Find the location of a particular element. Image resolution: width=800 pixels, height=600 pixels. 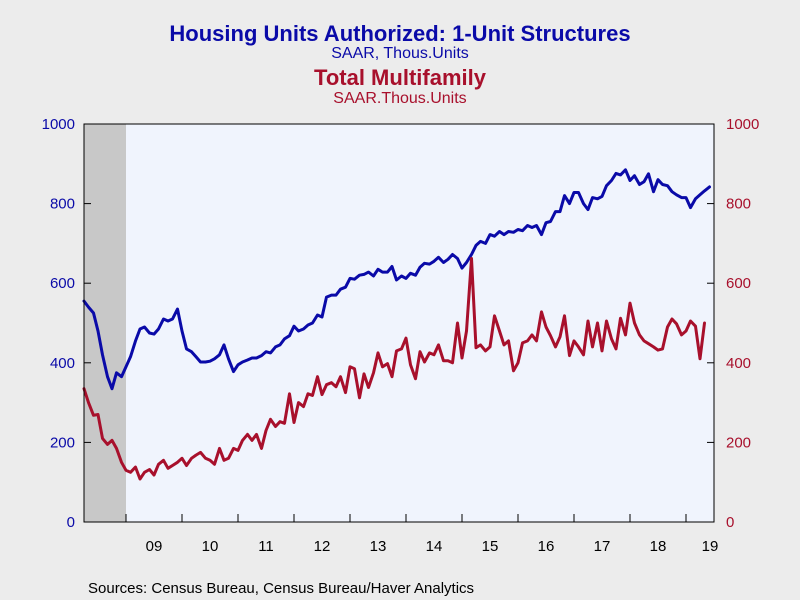

y-left-tick-label: 400 is located at coordinates (62, 363).